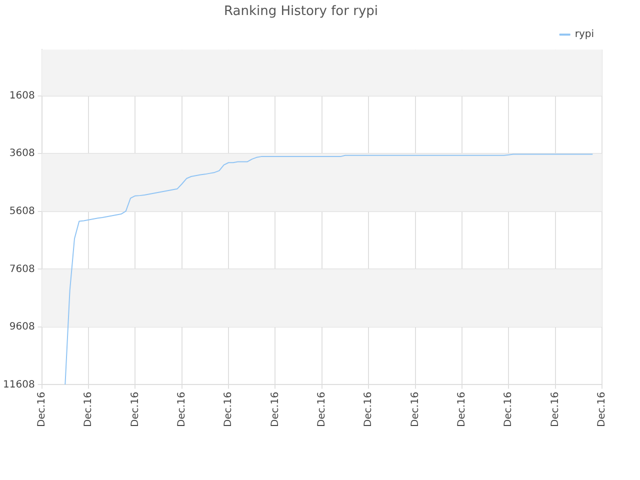 This screenshot has width=640, height=480. I want to click on y-tick-label: 1608, so click(22, 96).